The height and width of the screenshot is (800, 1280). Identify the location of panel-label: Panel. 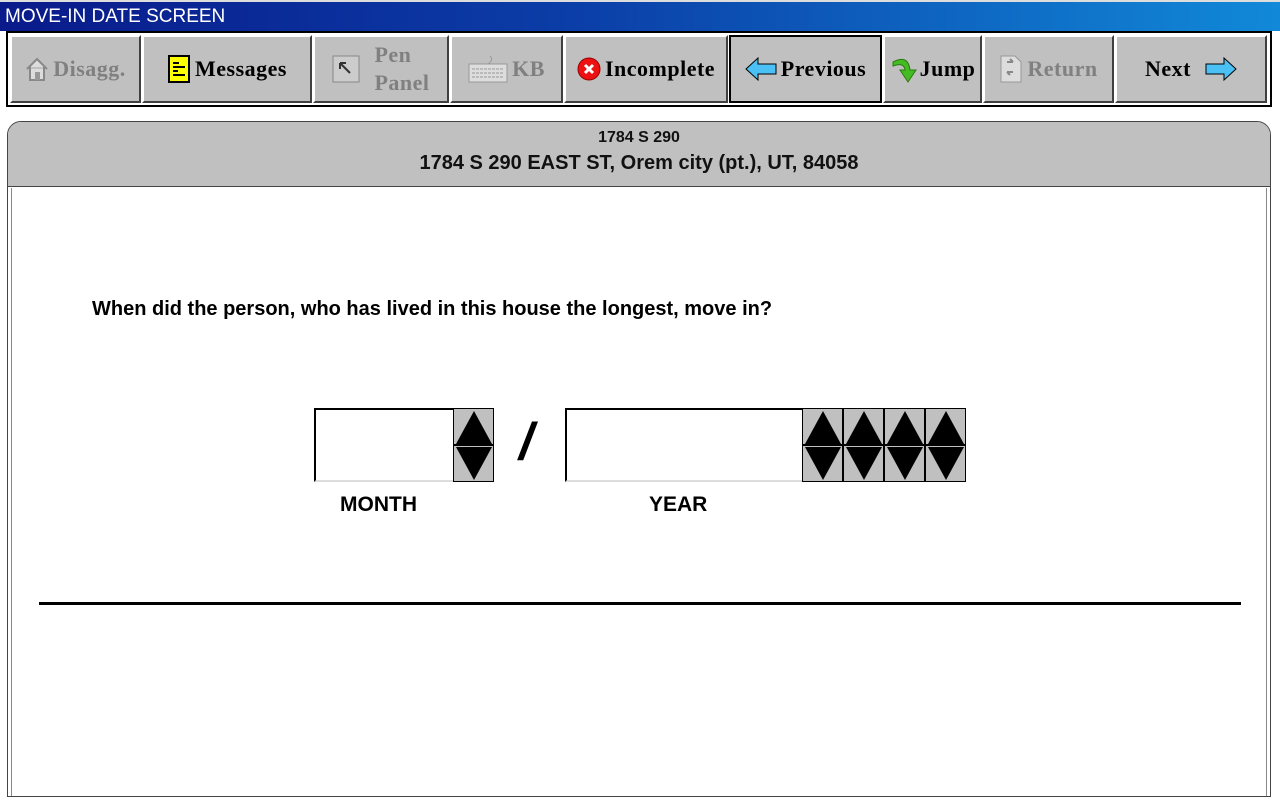
(402, 82).